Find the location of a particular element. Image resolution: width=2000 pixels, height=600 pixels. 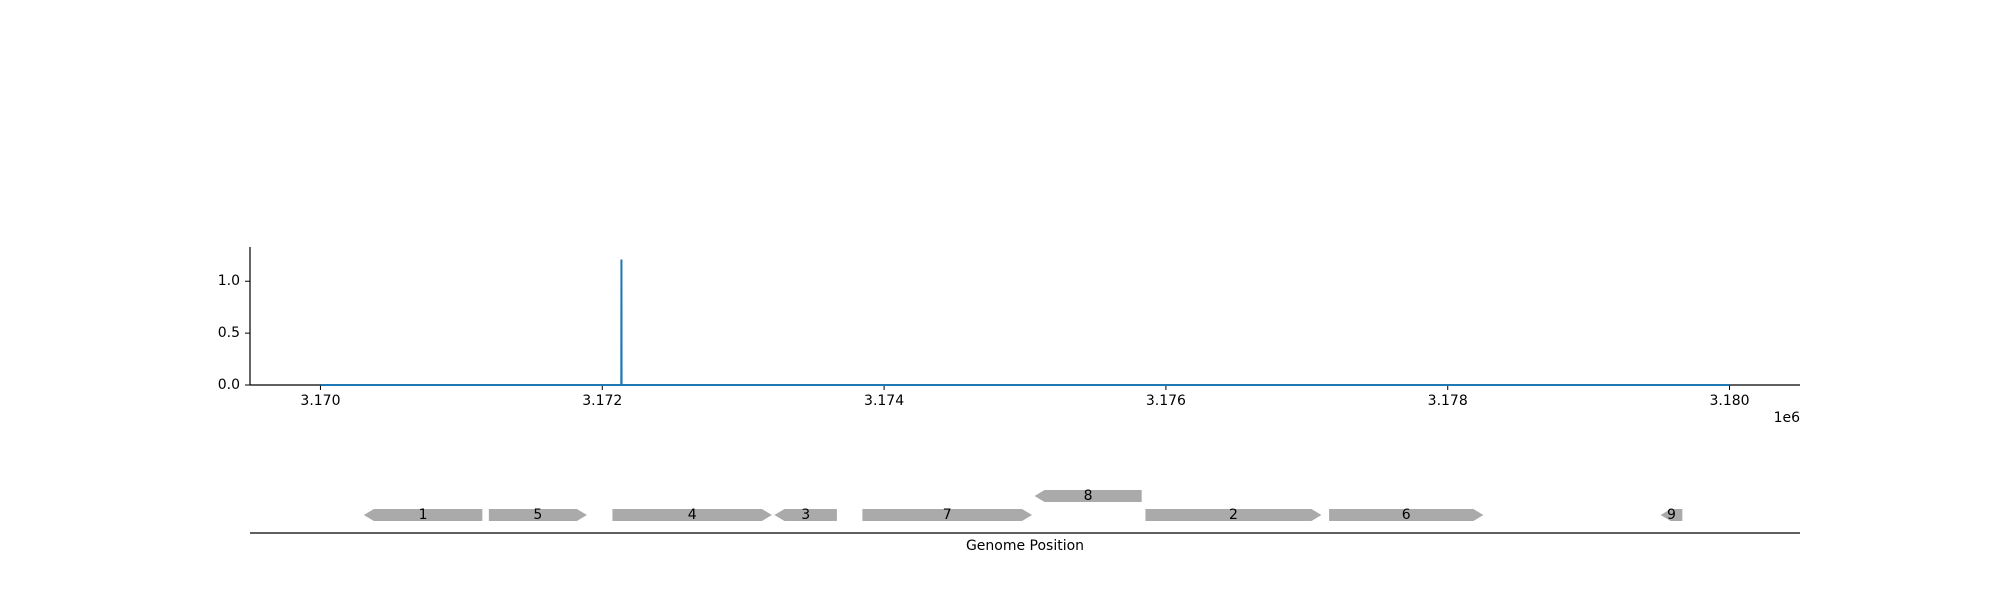

gene-label: 7 is located at coordinates (947, 515).